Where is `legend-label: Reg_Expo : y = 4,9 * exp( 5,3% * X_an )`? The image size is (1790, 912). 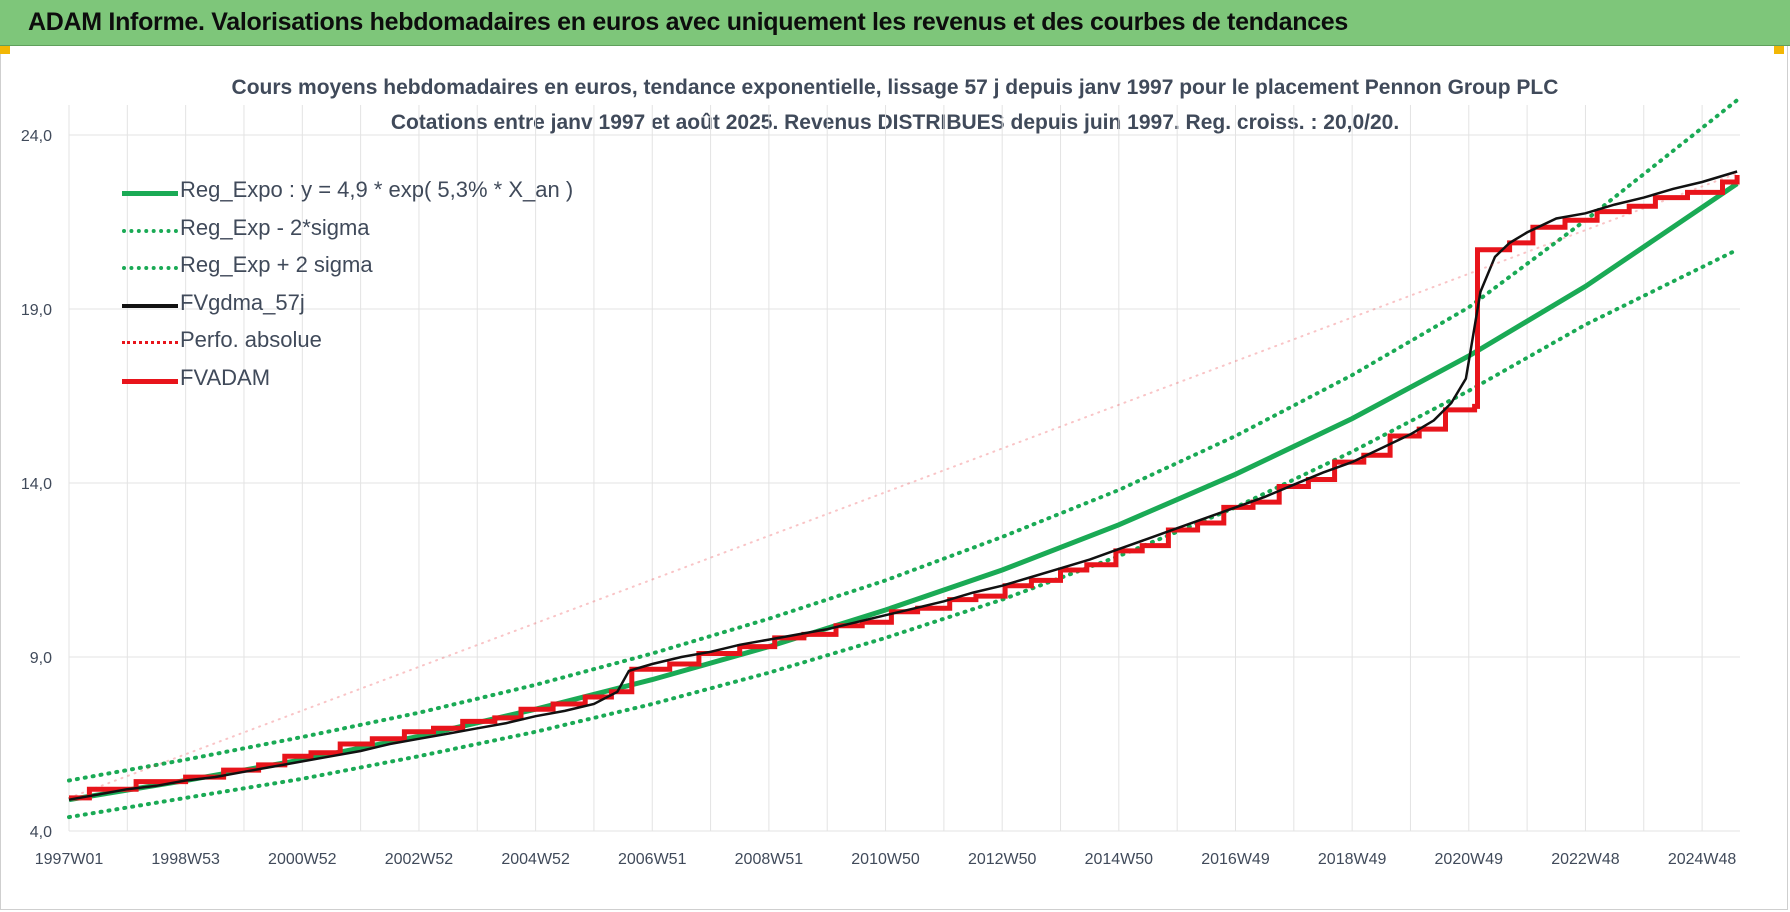 legend-label: Reg_Expo : y = 4,9 * exp( 5,3% * X_an ) is located at coordinates (377, 189).